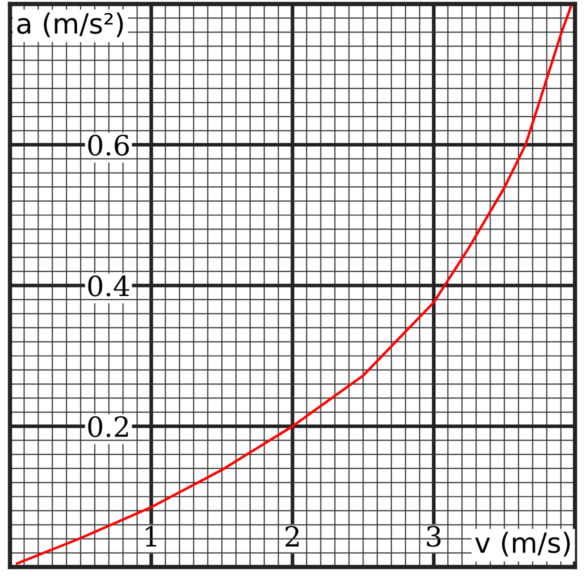 The image size is (588, 584). Describe the element at coordinates (108, 145) in the screenshot. I see `y-tick-label: 0.6` at that location.